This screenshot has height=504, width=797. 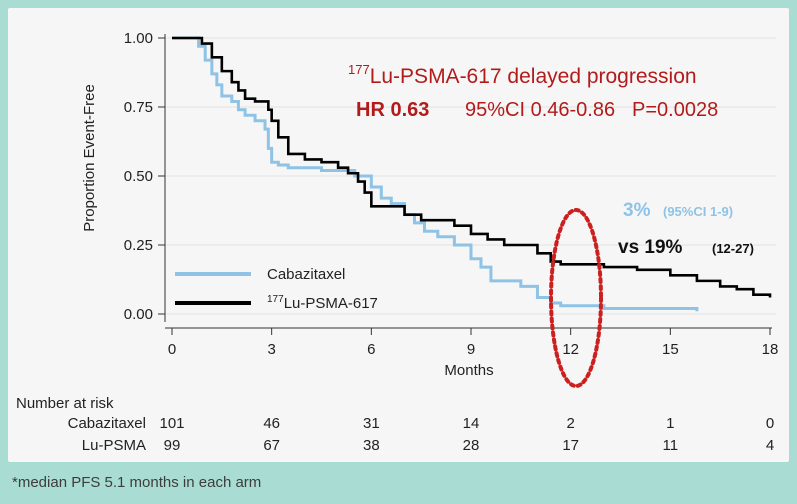 I want to click on risk-cell: 17, so click(x=570, y=445).